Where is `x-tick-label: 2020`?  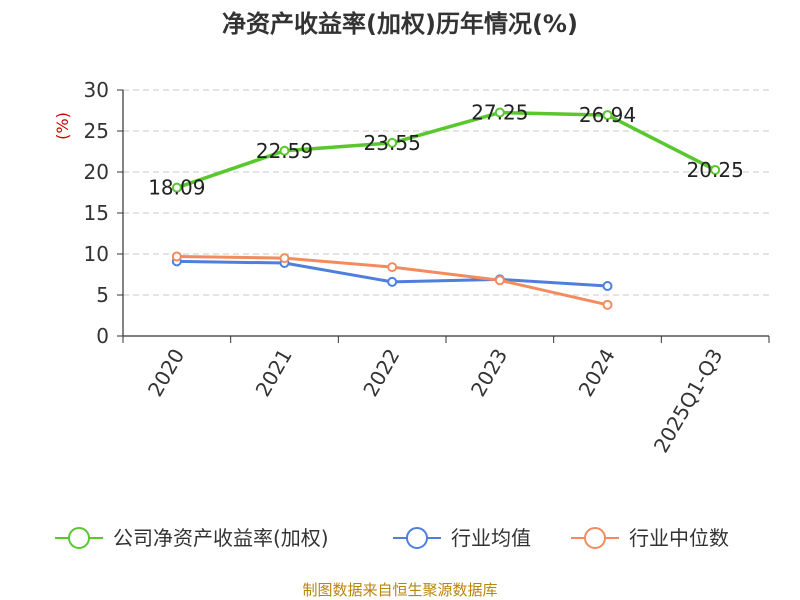
x-tick-label: 2020 is located at coordinates (166, 373).